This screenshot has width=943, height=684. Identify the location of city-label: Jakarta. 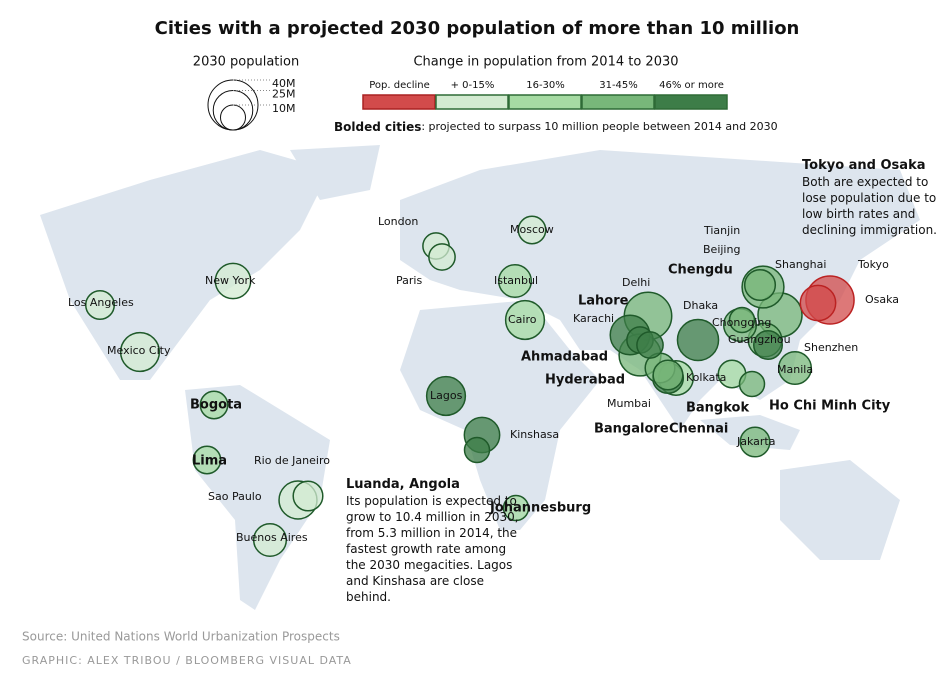
(755, 441).